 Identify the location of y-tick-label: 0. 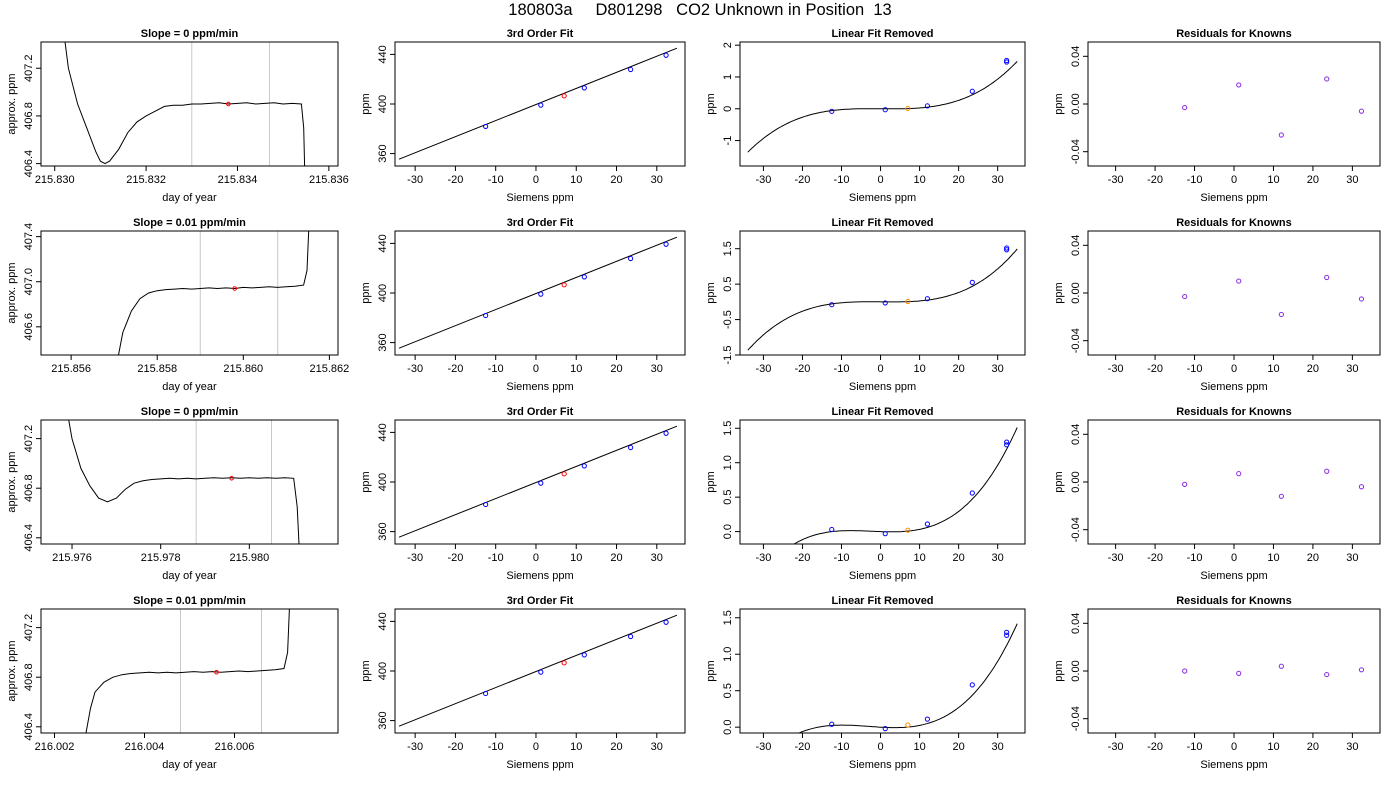
(728, 109).